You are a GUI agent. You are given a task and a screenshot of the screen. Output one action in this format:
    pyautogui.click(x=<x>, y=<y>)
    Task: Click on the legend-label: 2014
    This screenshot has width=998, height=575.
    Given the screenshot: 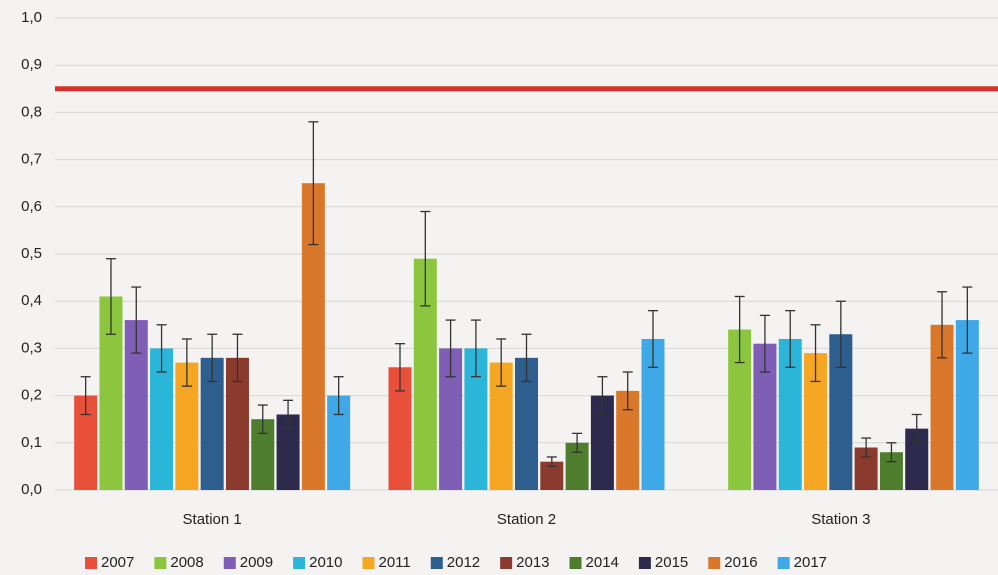 What is the action you would take?
    pyautogui.click(x=602, y=562)
    